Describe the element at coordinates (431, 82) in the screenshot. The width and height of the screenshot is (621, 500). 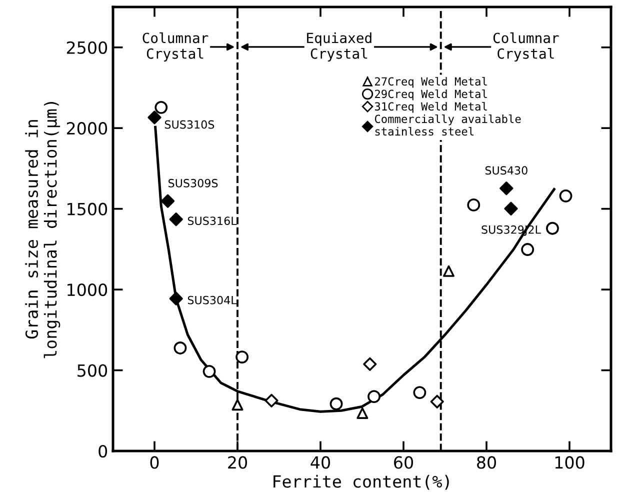
I see `legend-label: 27Creq Weld Metal` at that location.